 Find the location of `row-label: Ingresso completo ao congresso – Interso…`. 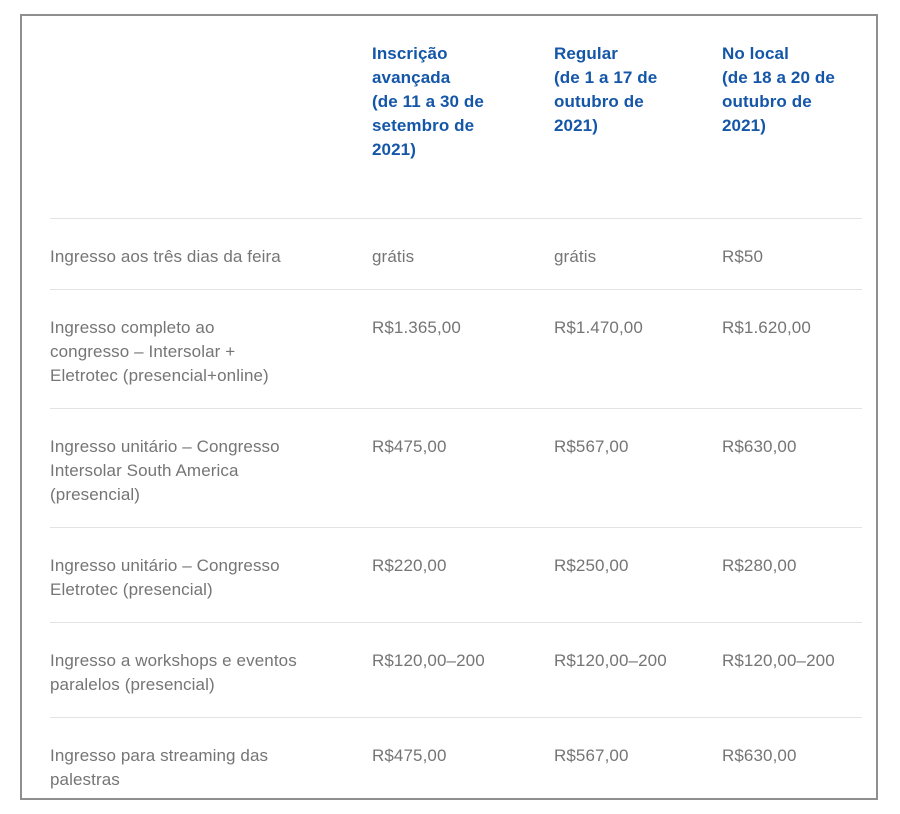

row-label: Ingresso completo ao congresso – Interso… is located at coordinates (159, 351).